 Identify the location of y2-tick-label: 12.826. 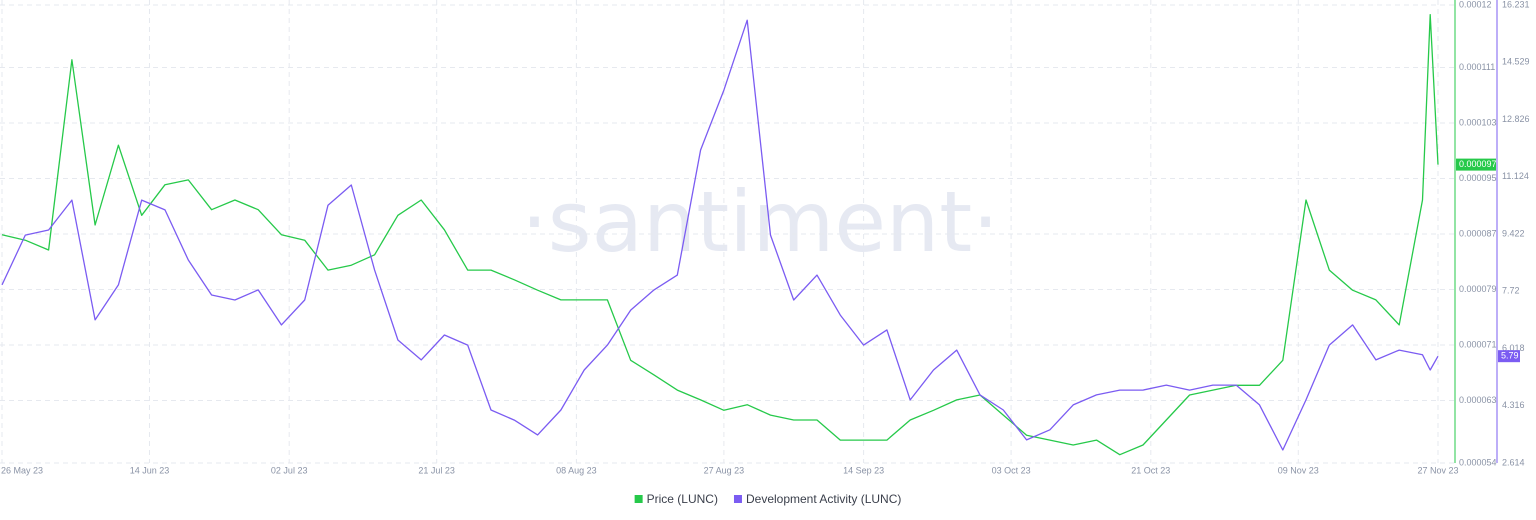
(1516, 119).